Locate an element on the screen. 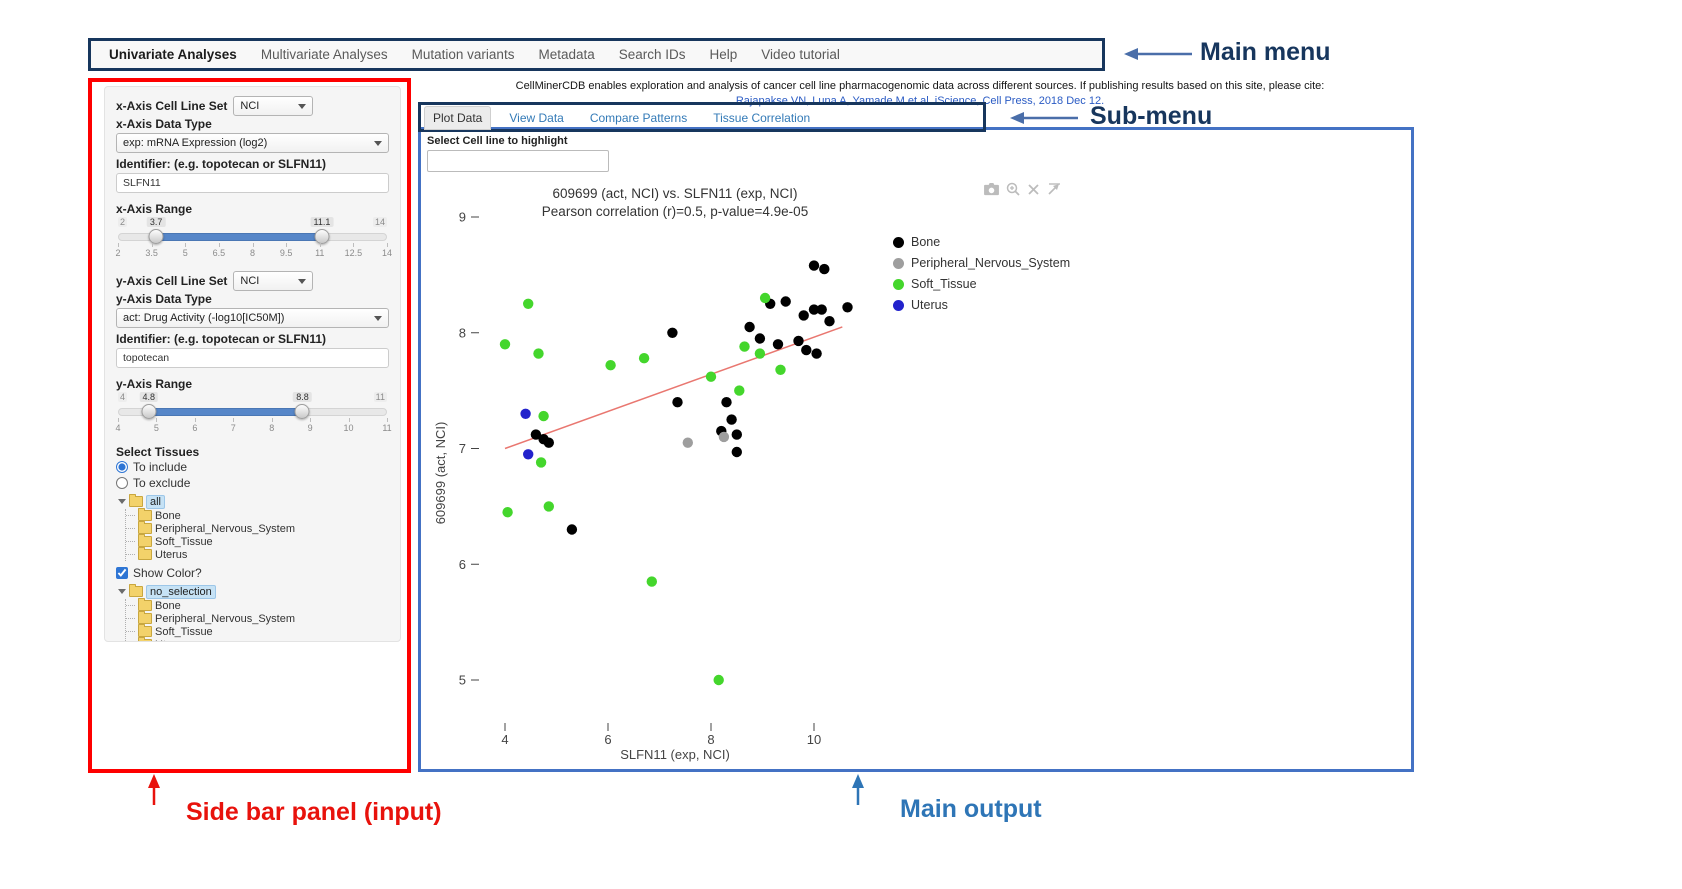  show-color-checkbox is located at coordinates (122, 573).